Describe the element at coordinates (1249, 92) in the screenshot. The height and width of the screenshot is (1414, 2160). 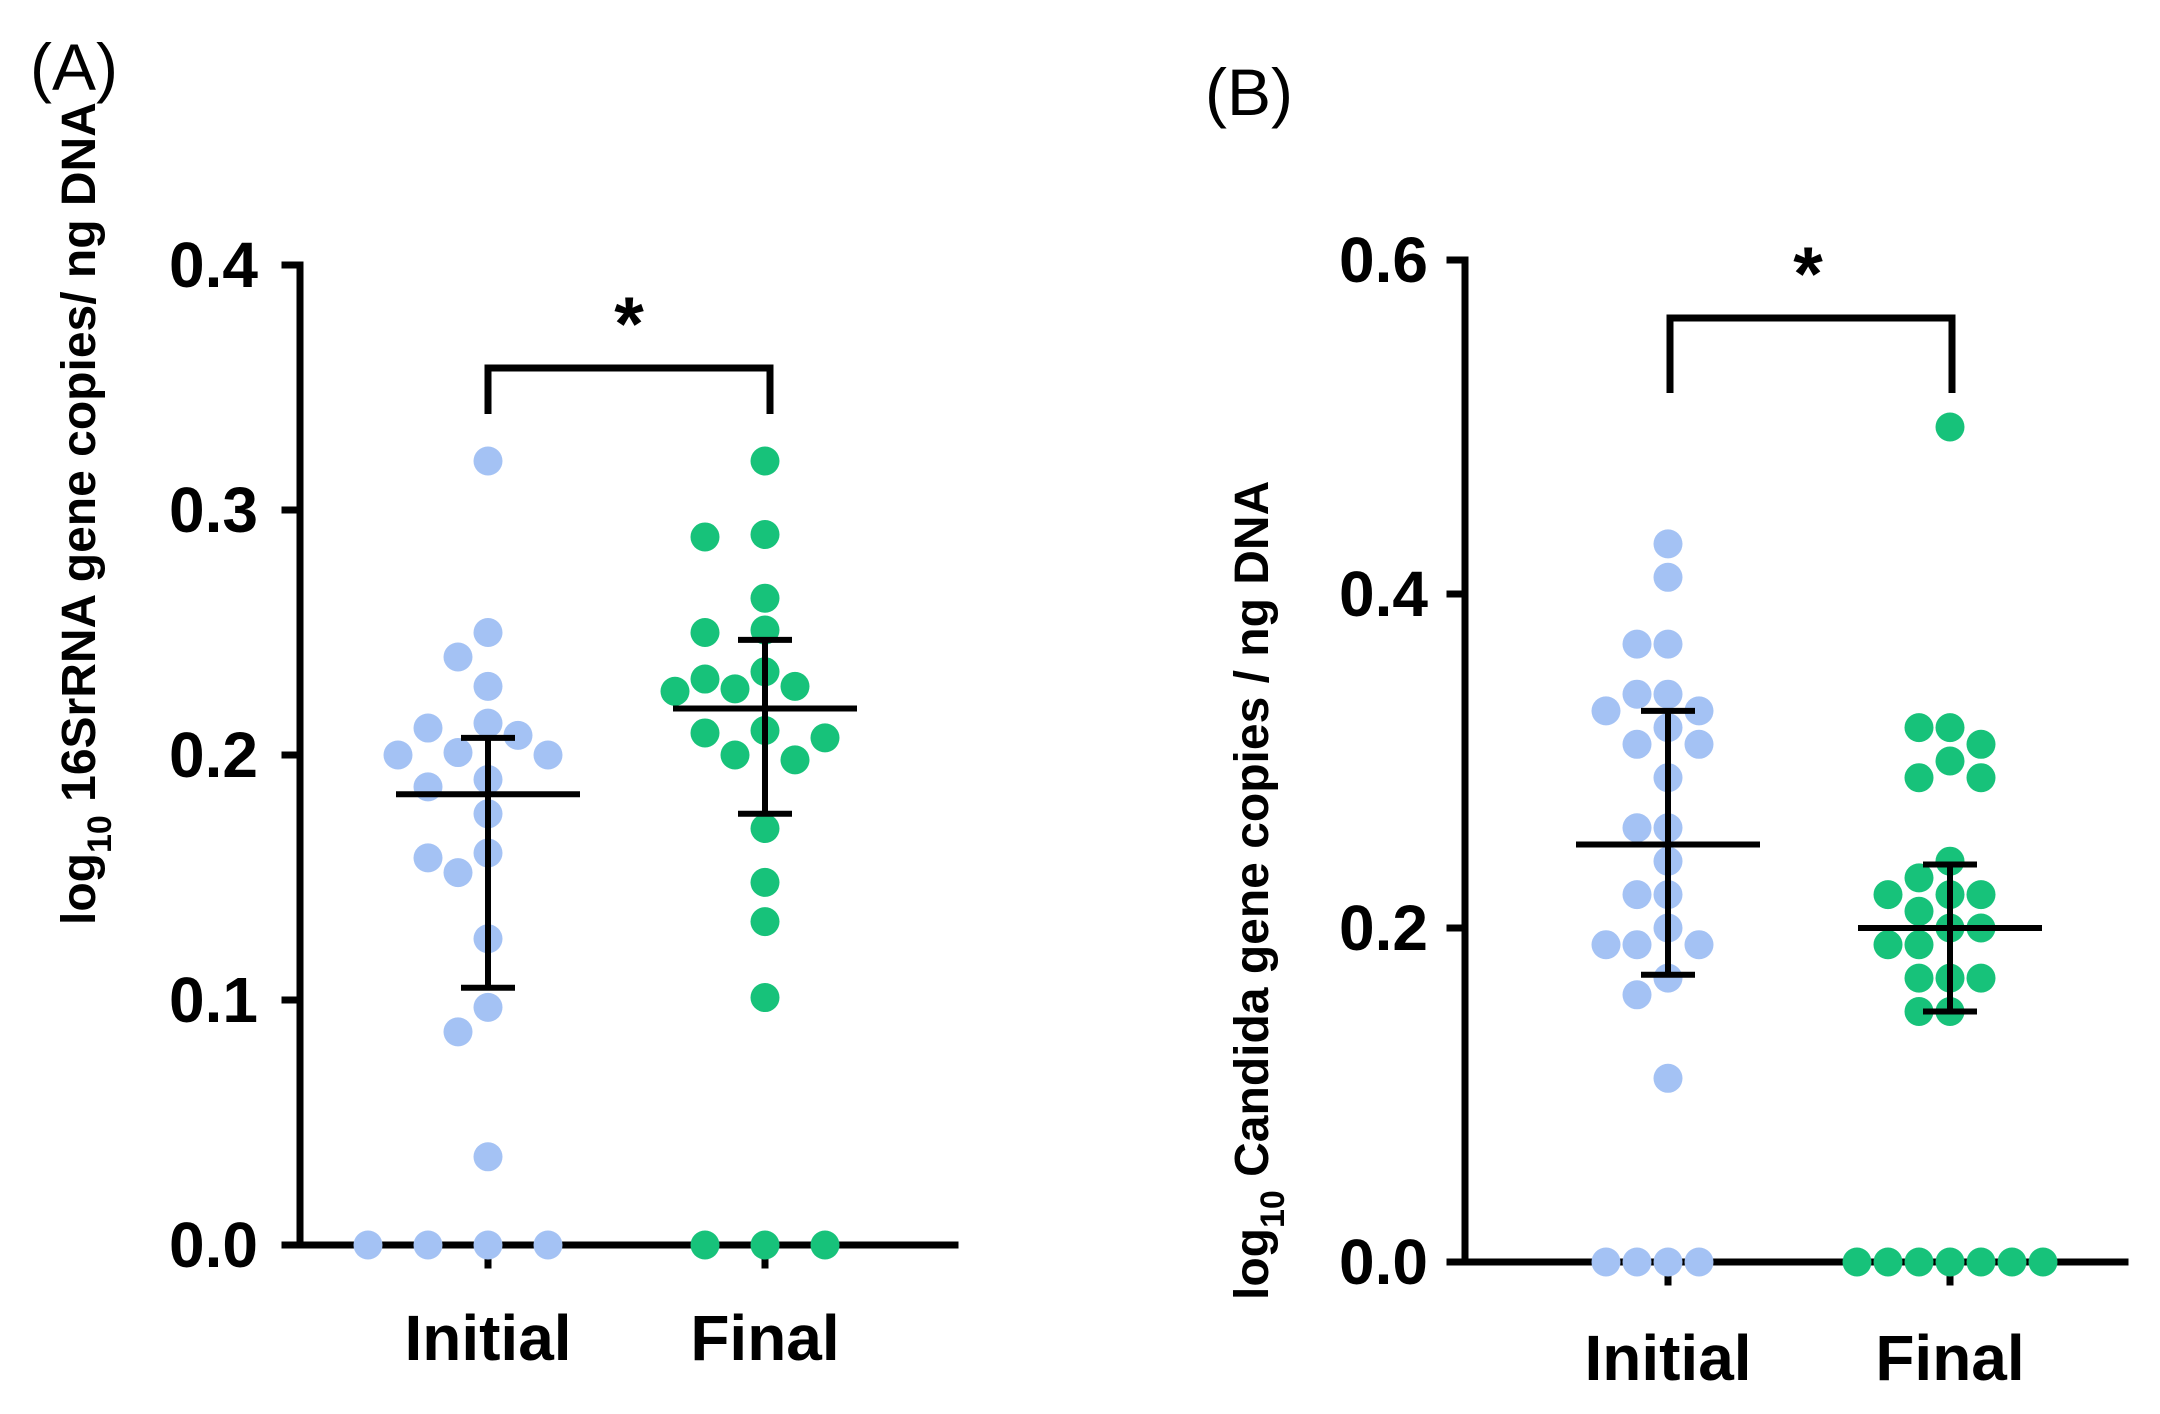
I see `panel-b-label: (B)` at that location.